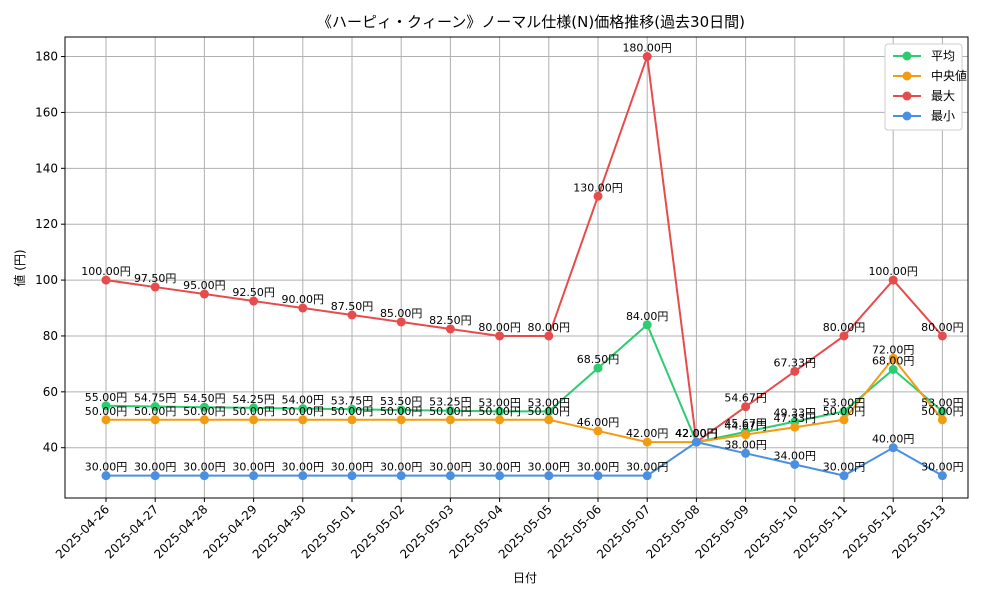 This screenshot has width=1000, height=600. What do you see at coordinates (50, 336) in the screenshot?
I see `y-tick-label: 80` at bounding box center [50, 336].